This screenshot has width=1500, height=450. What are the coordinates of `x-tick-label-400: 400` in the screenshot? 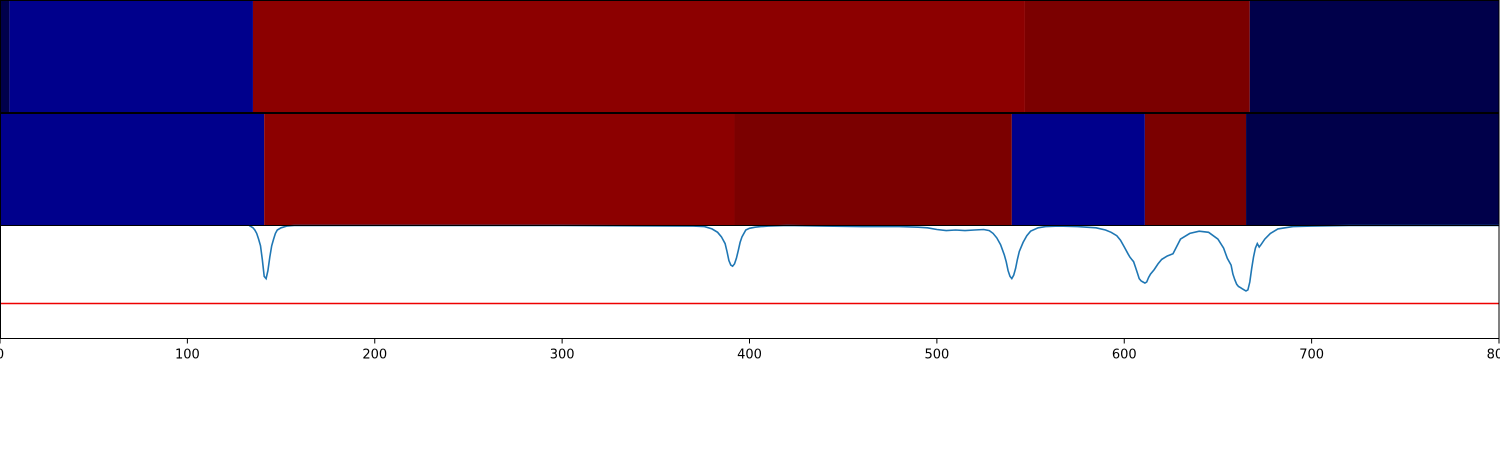 It's located at (749, 355).